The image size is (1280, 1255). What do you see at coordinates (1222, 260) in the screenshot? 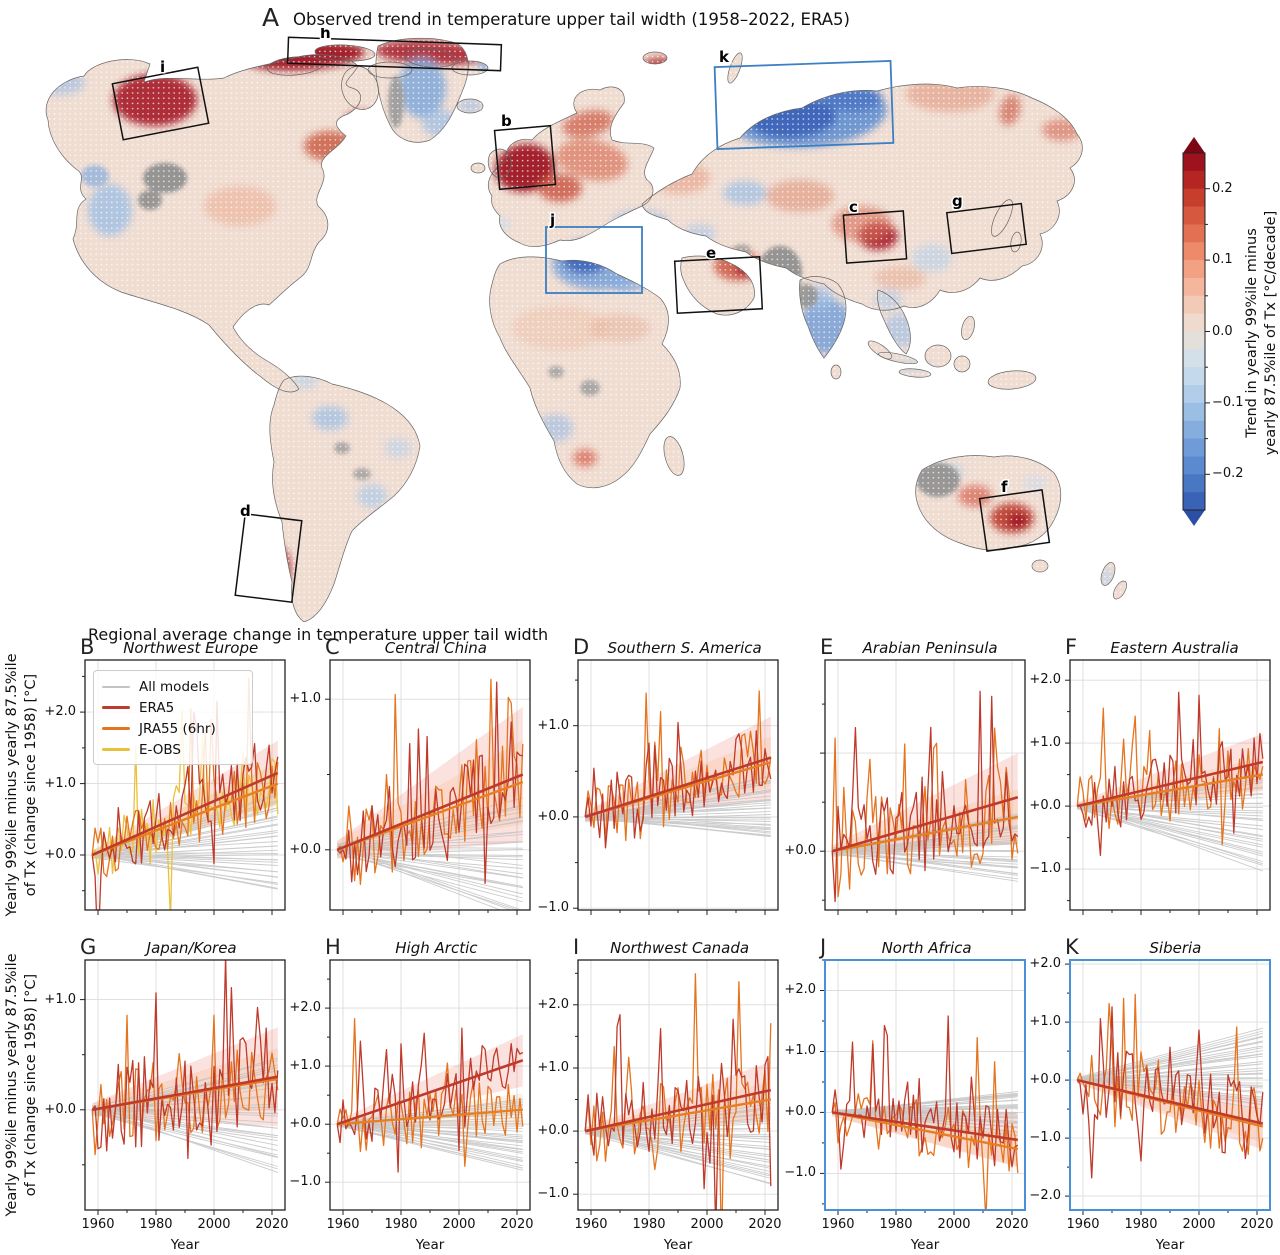
I see `colorbar-tick-label: 0.1` at bounding box center [1222, 260].